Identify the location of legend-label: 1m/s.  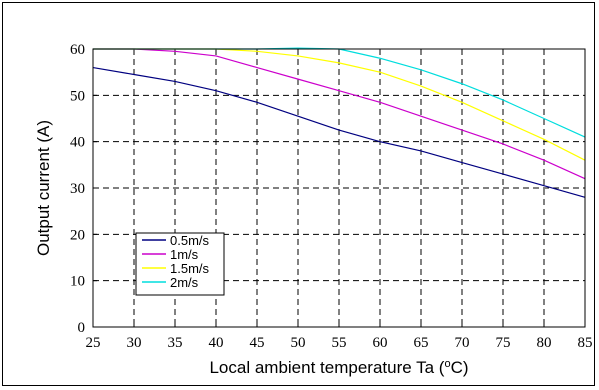
(184, 254).